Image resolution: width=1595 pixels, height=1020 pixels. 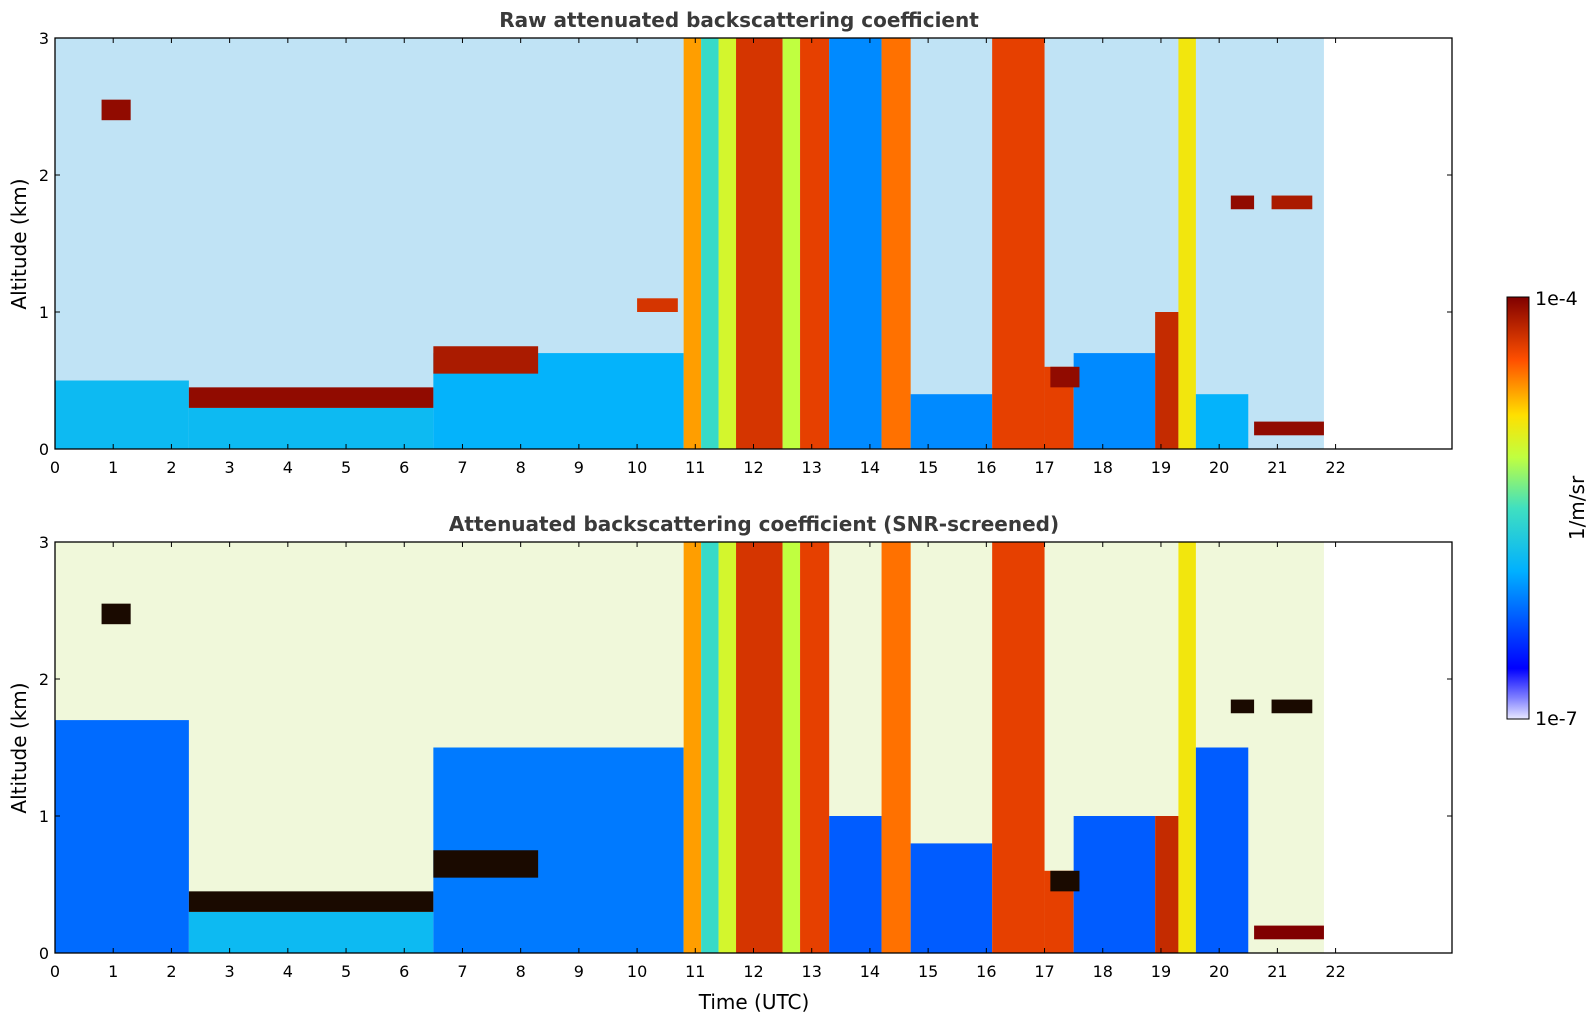 I want to click on colorbar-max-label: 1e-4, so click(x=1556, y=299).